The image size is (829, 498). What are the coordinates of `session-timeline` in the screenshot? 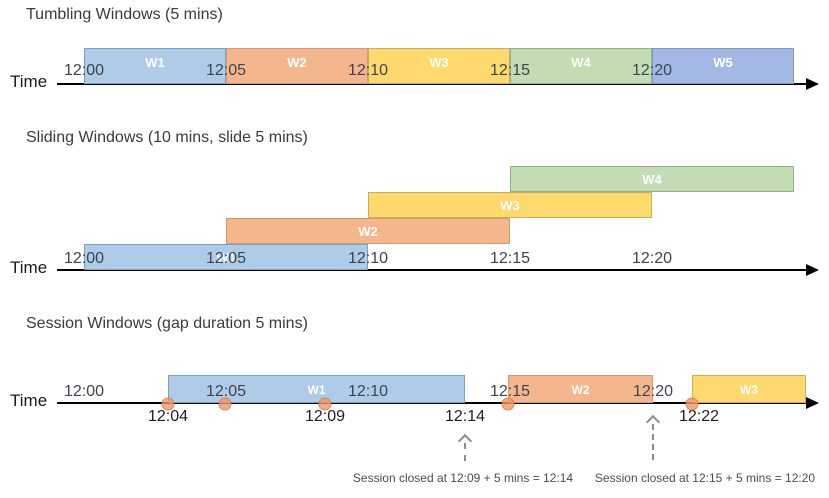 It's located at (432, 403).